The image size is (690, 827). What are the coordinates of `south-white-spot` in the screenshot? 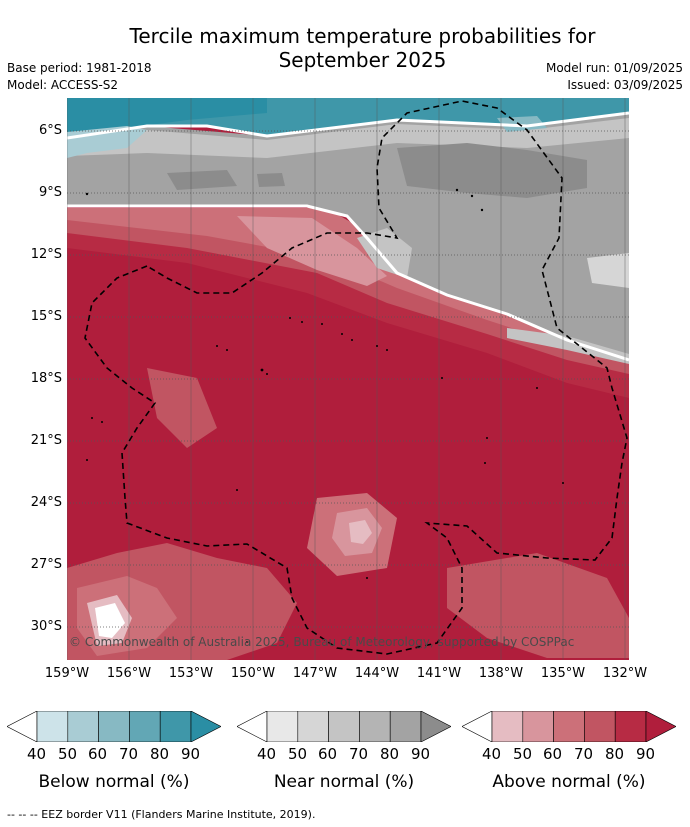 It's located at (110, 620).